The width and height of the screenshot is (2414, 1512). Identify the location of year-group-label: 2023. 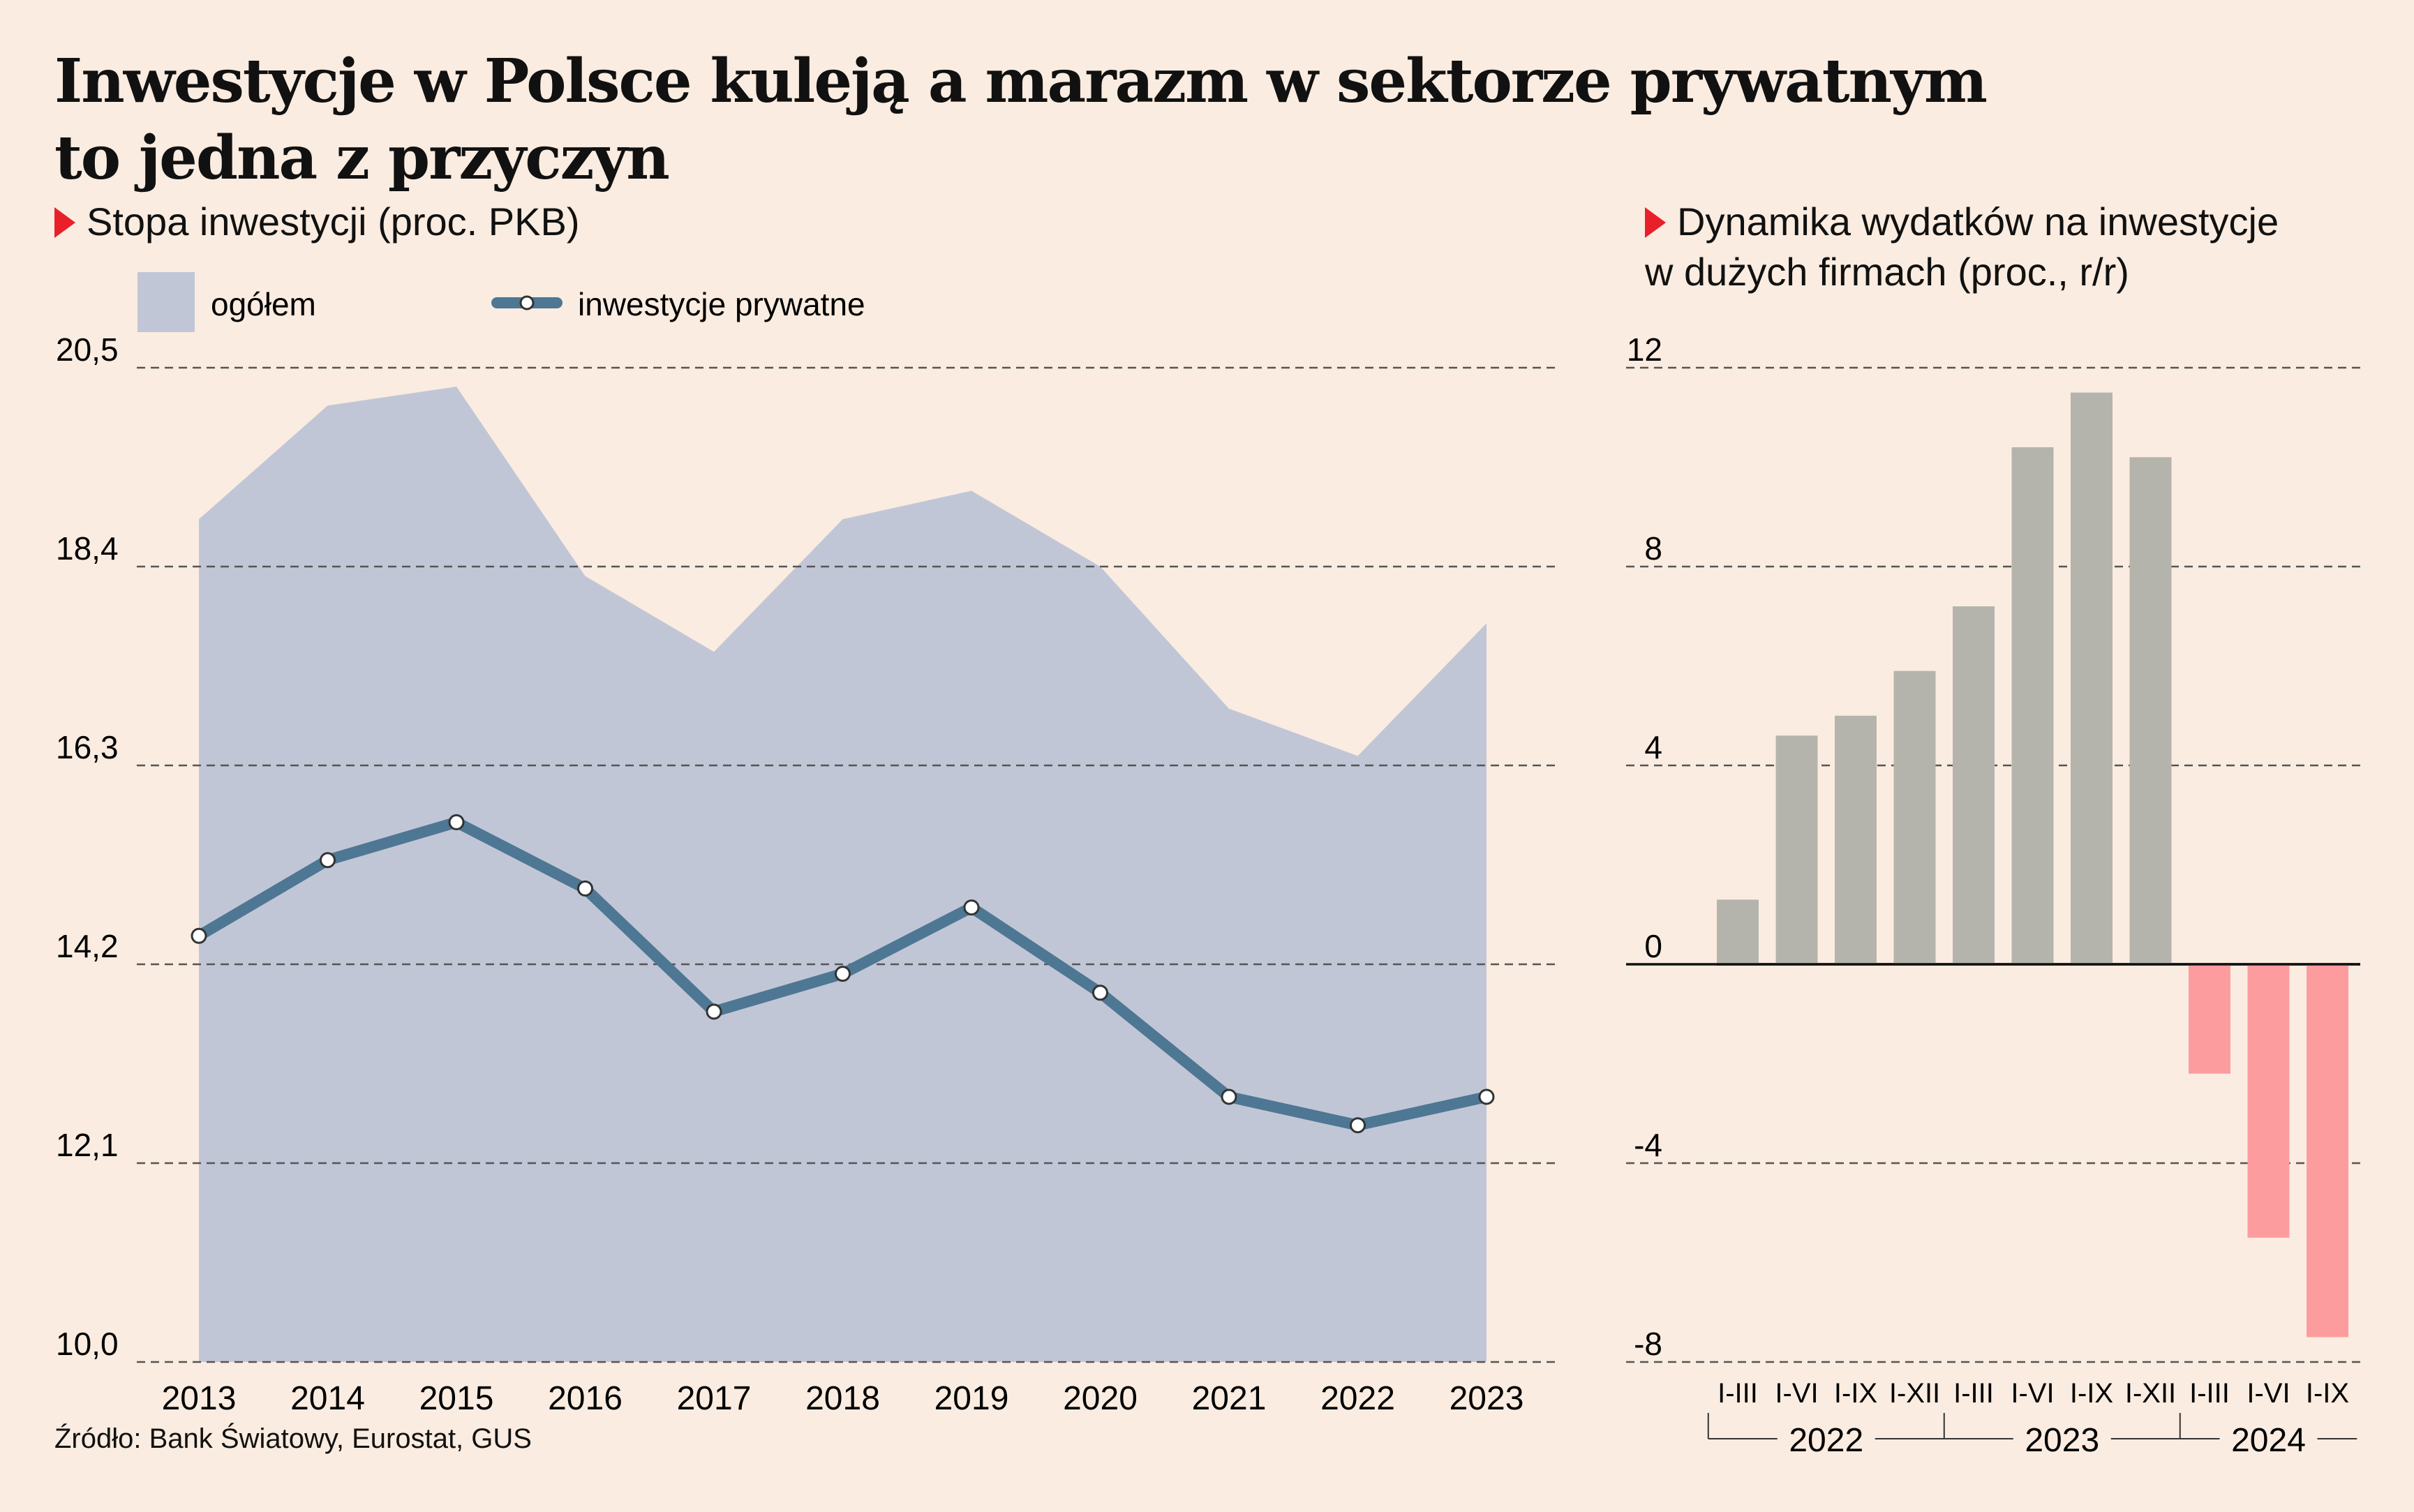
(2062, 1440).